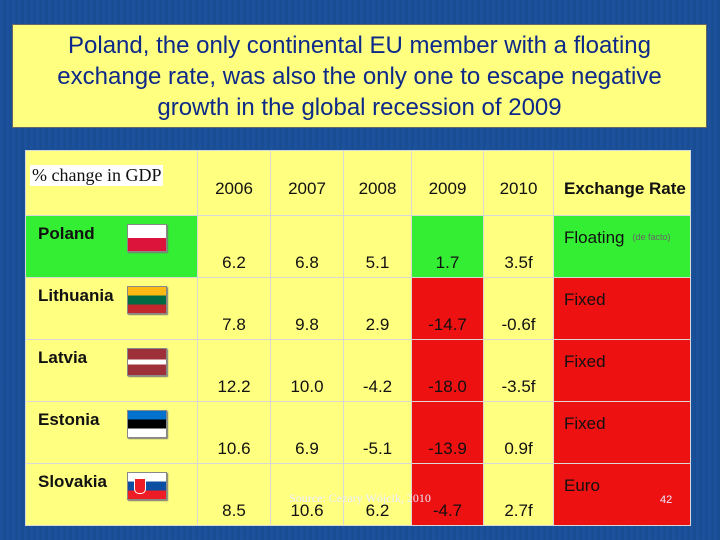 This screenshot has height=540, width=720. Describe the element at coordinates (377, 370) in the screenshot. I see `gdp-value: -4.2` at that location.